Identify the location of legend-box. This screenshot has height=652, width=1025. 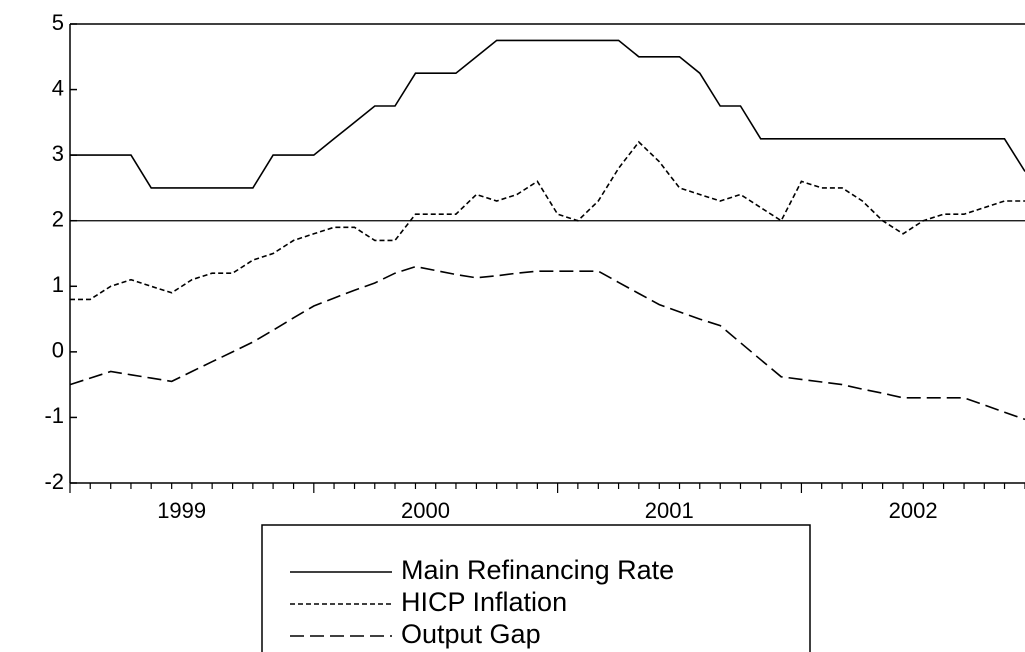
(536, 588).